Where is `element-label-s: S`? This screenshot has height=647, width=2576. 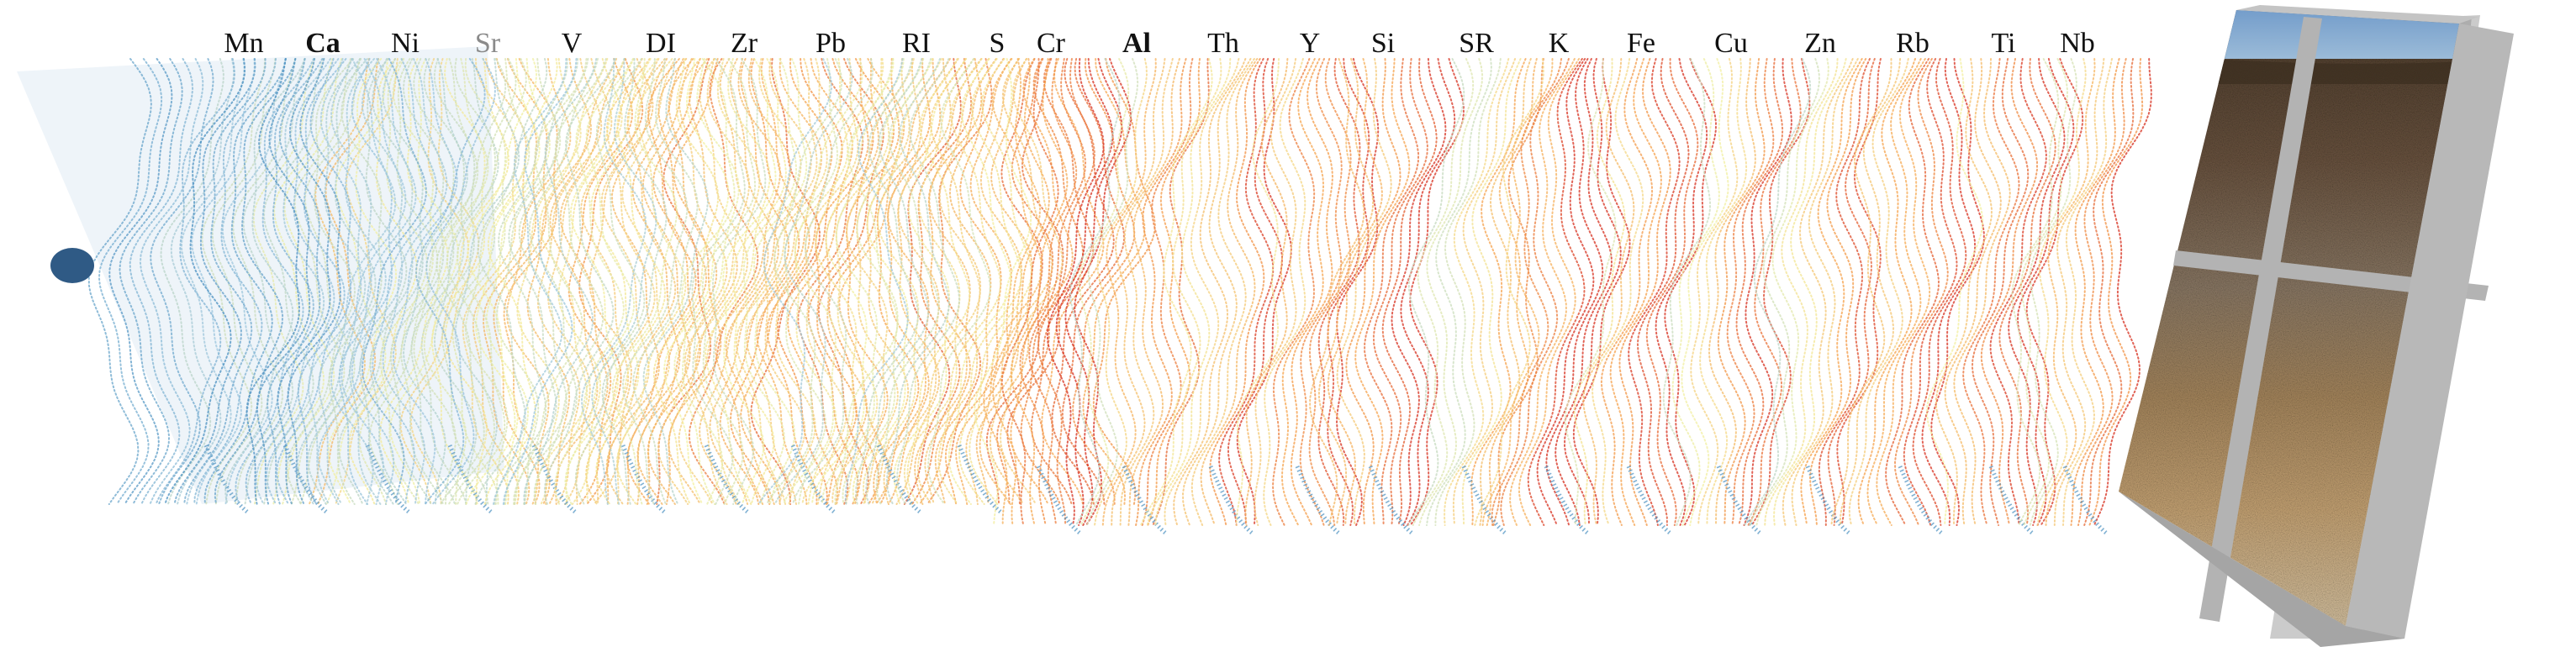
element-label-s: S is located at coordinates (998, 44).